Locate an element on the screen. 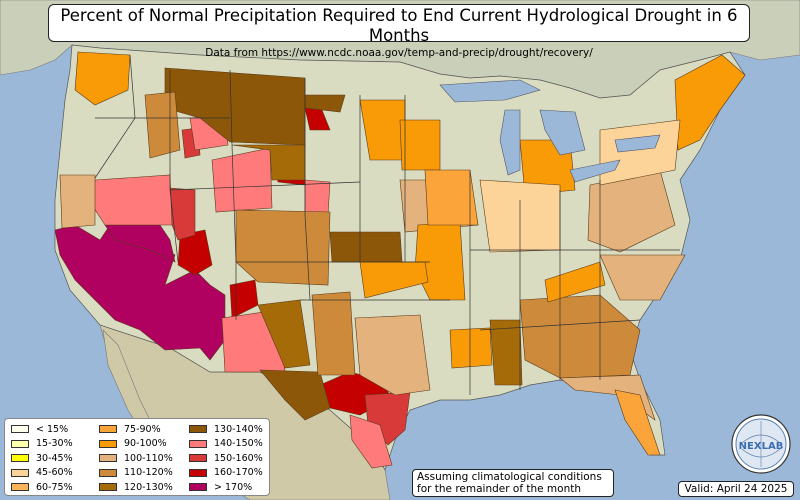  region-120-nm is located at coordinates (284, 334).